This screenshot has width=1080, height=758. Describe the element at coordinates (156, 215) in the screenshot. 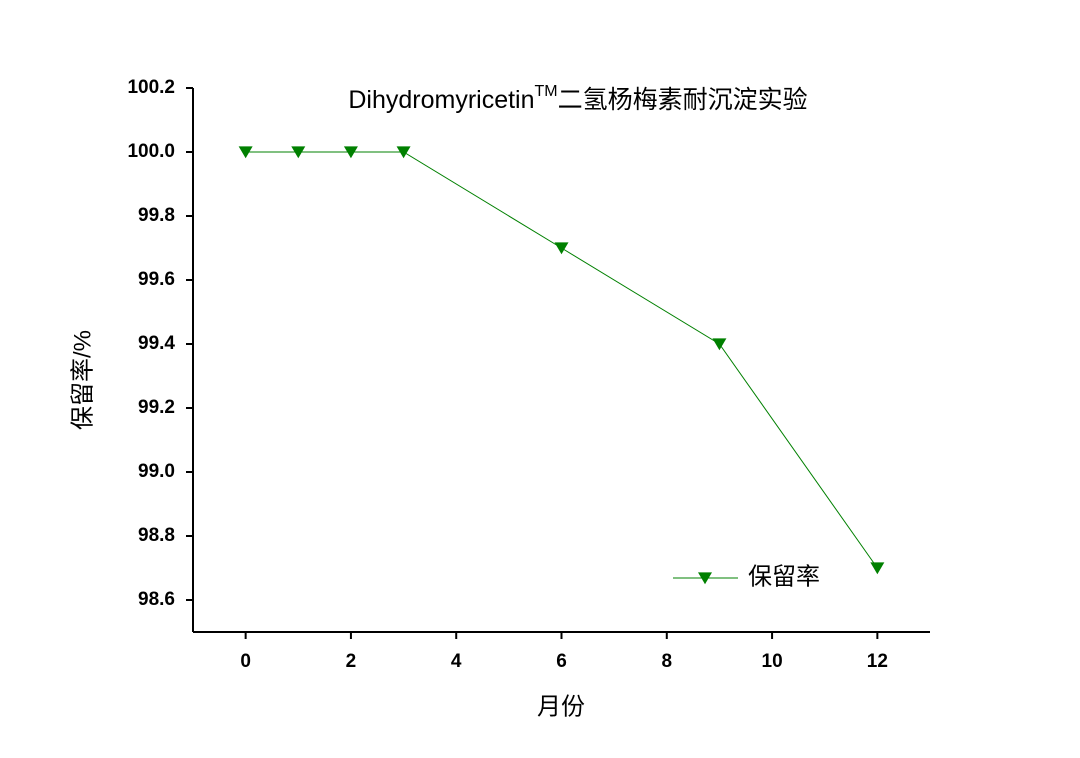

I see `y-tick-label: 99.8` at that location.